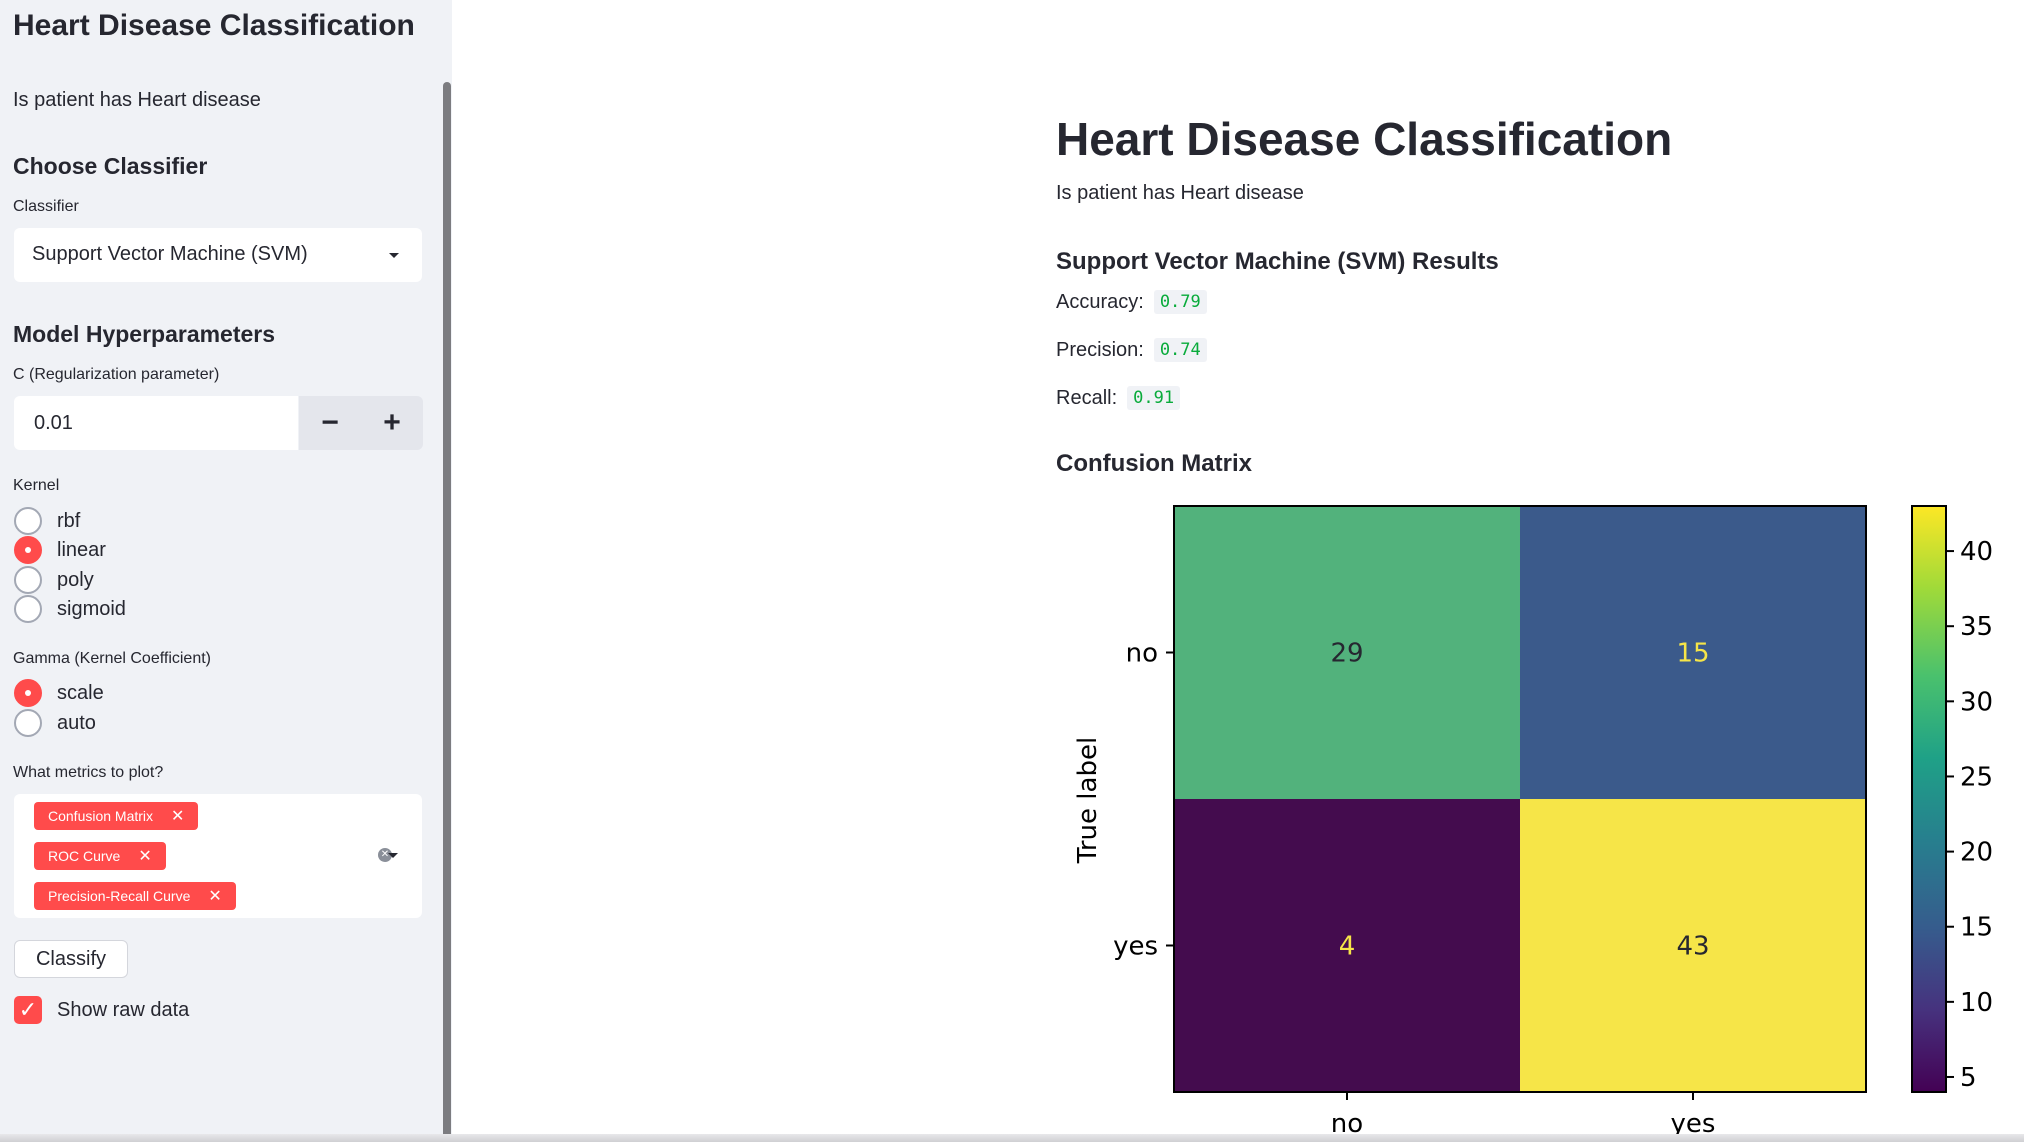 This screenshot has width=2024, height=1142. I want to click on metrics-label: What metrics to plot?, so click(88, 772).